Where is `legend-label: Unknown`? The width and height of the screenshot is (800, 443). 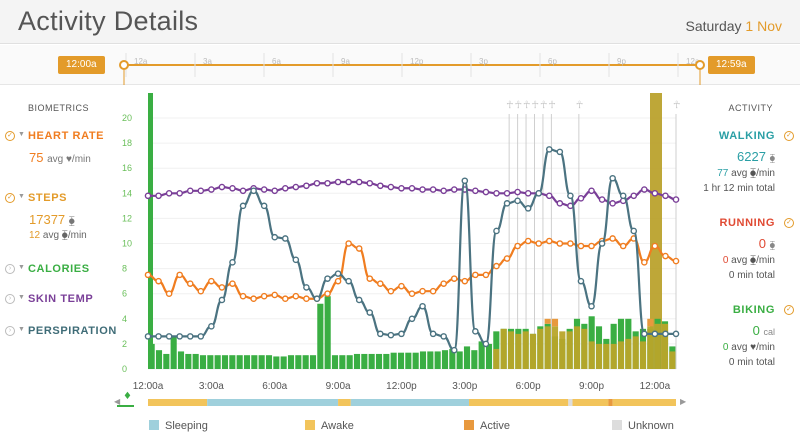
legend-label: Unknown is located at coordinates (651, 426).